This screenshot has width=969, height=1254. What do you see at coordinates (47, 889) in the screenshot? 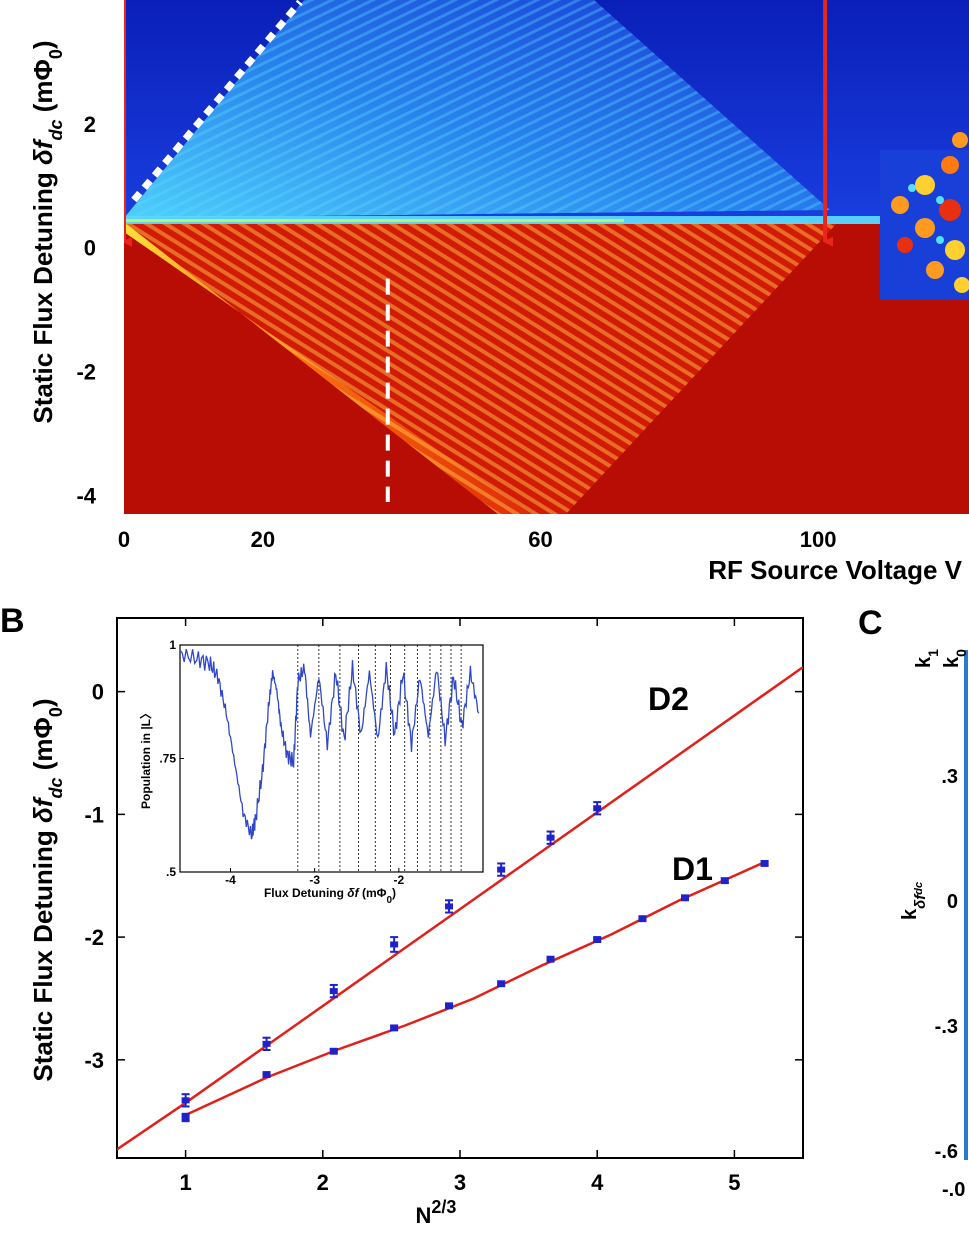
I see `panel-b-ylabel: Static Flux Detuning δfdc (mΦ0)` at bounding box center [47, 889].